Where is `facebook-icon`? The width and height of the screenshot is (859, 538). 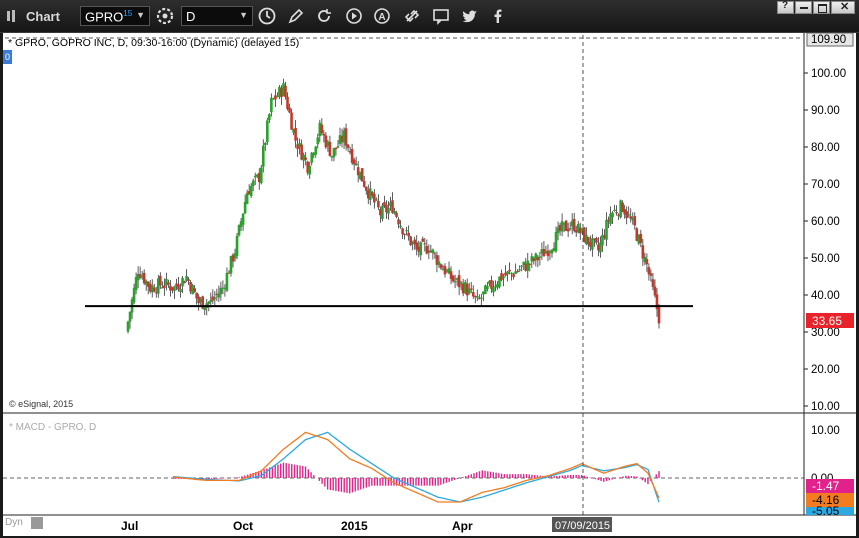 facebook-icon is located at coordinates (498, 16).